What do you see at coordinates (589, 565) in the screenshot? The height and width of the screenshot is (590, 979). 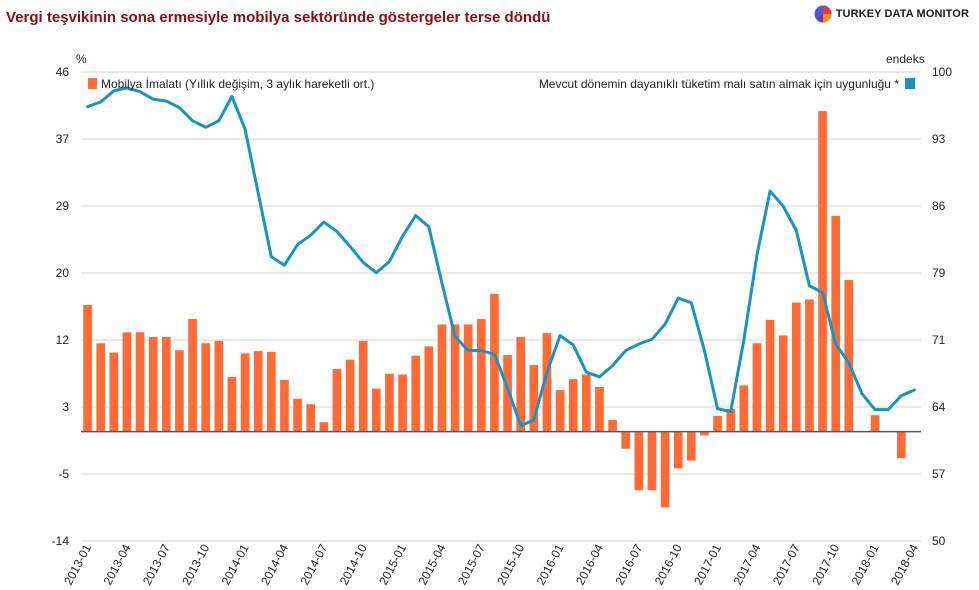 I see `x-tick-label: 2016-04` at bounding box center [589, 565].